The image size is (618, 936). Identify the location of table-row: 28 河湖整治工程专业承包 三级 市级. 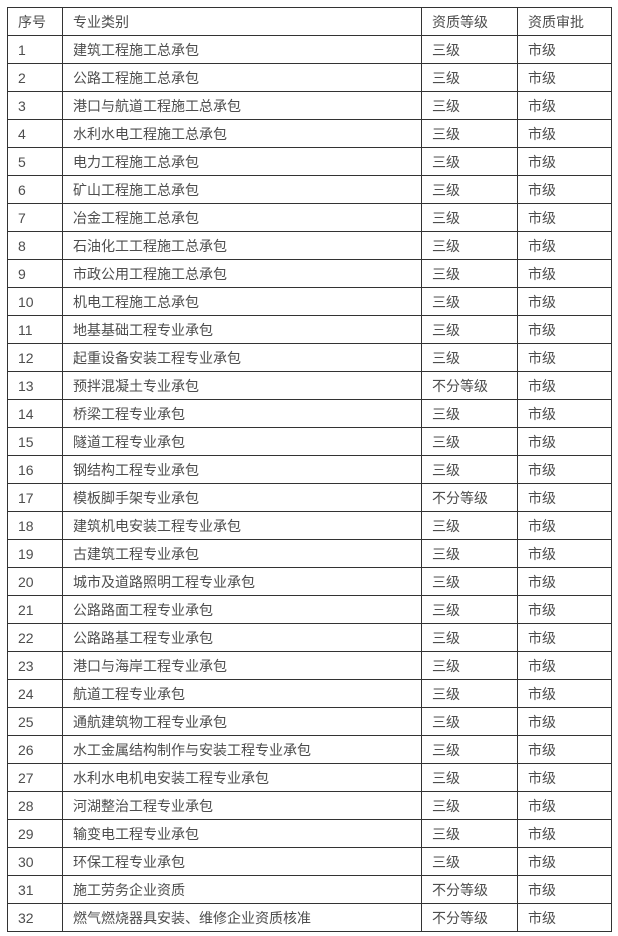
(309, 805).